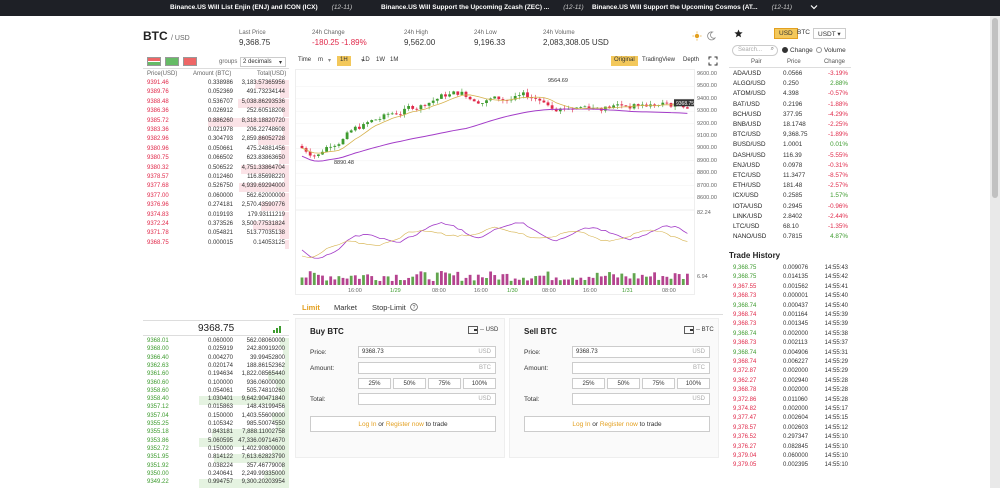  What do you see at coordinates (588, 383) in the screenshot?
I see `sell-pct-25: 25%` at bounding box center [588, 383].